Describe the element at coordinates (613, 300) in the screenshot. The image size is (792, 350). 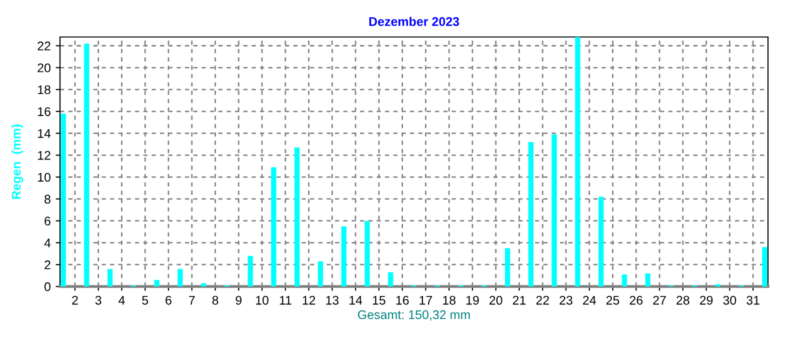
I see `x-tick-label: 25` at that location.